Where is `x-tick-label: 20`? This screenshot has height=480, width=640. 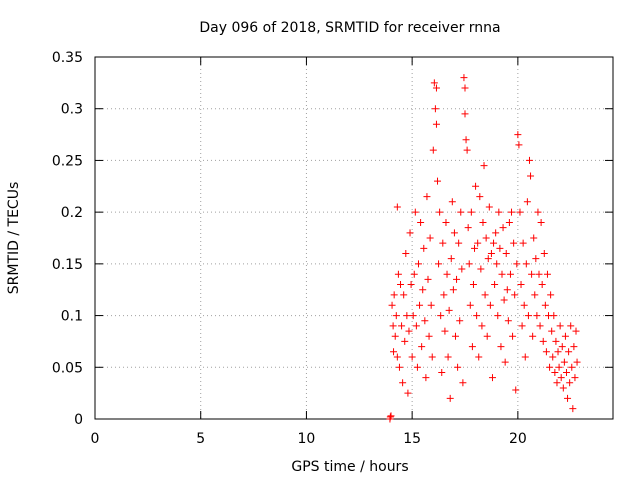 x-tick-label: 20 is located at coordinates (518, 439).